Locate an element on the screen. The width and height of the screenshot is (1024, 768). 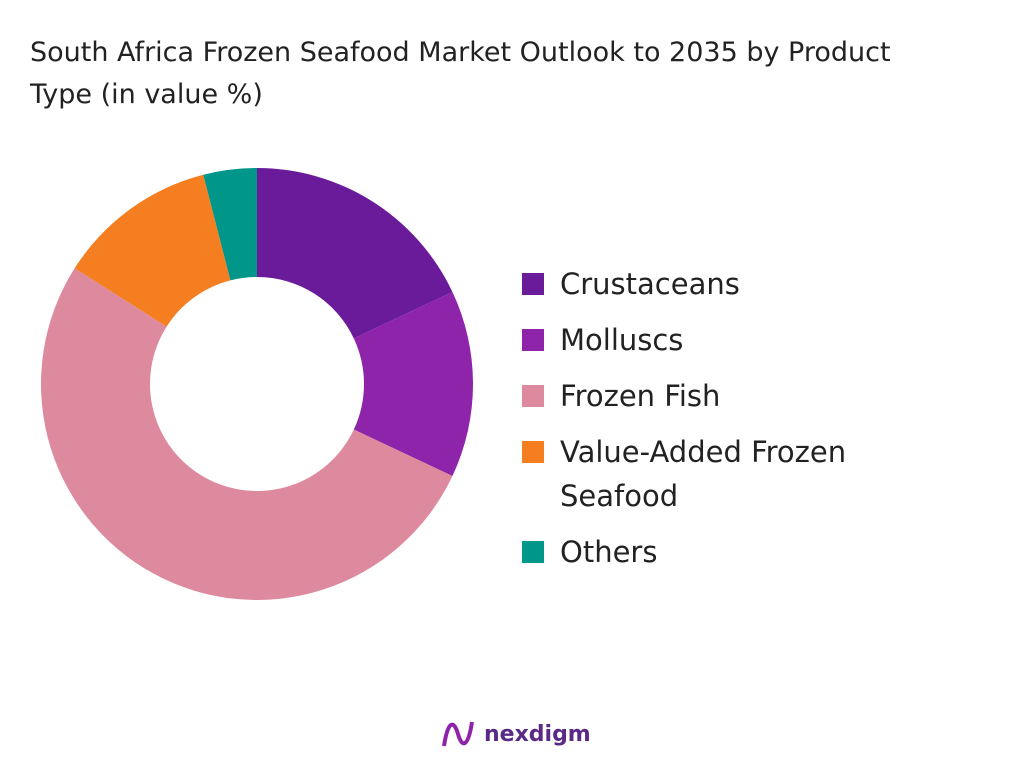
legend-label: Others is located at coordinates (609, 552).